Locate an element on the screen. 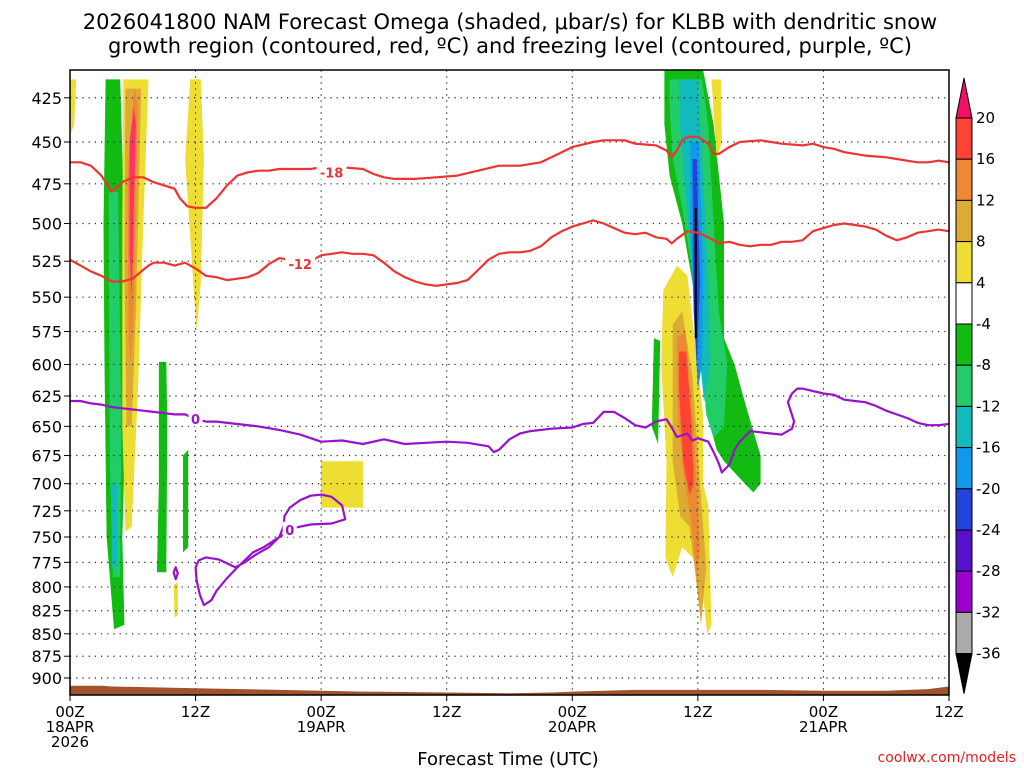 The image size is (1024, 768). colorbar: 20 16 12 8 4 -4 -8 -12 -16 -20 -24 -28 -32 -36 is located at coordinates (978, 385).